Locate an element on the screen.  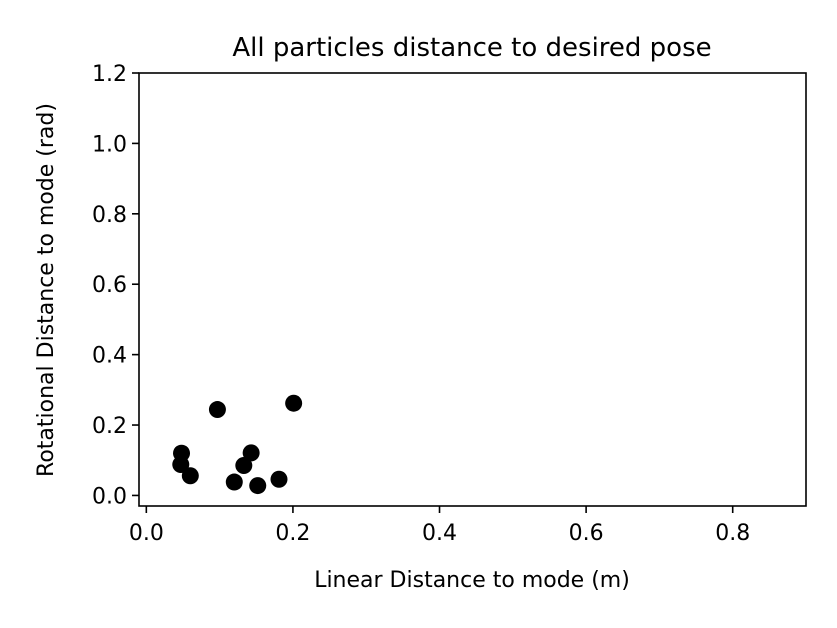
y-tick-label: 0.0 is located at coordinates (109, 496).